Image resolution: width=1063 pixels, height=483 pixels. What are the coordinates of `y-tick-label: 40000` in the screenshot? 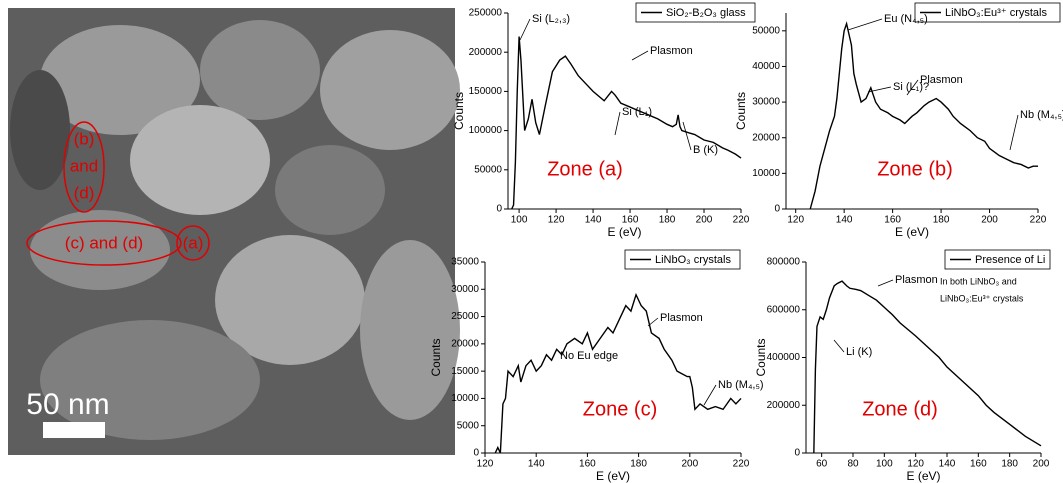 It's located at (766, 66).